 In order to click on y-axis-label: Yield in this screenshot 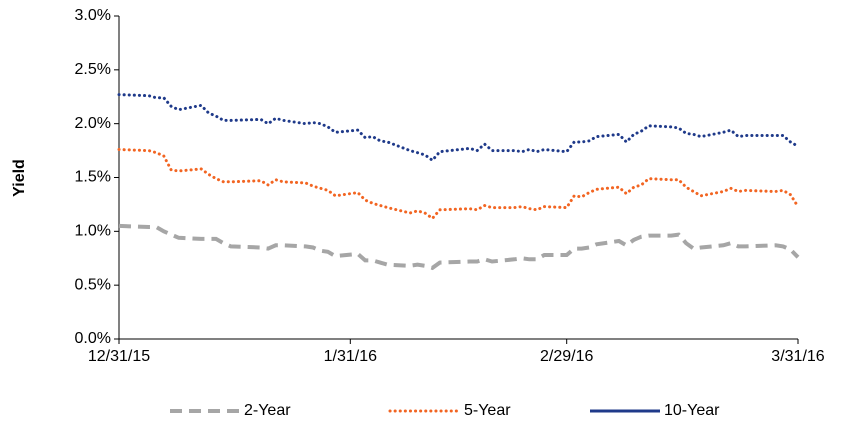, I will do `click(19, 178)`.